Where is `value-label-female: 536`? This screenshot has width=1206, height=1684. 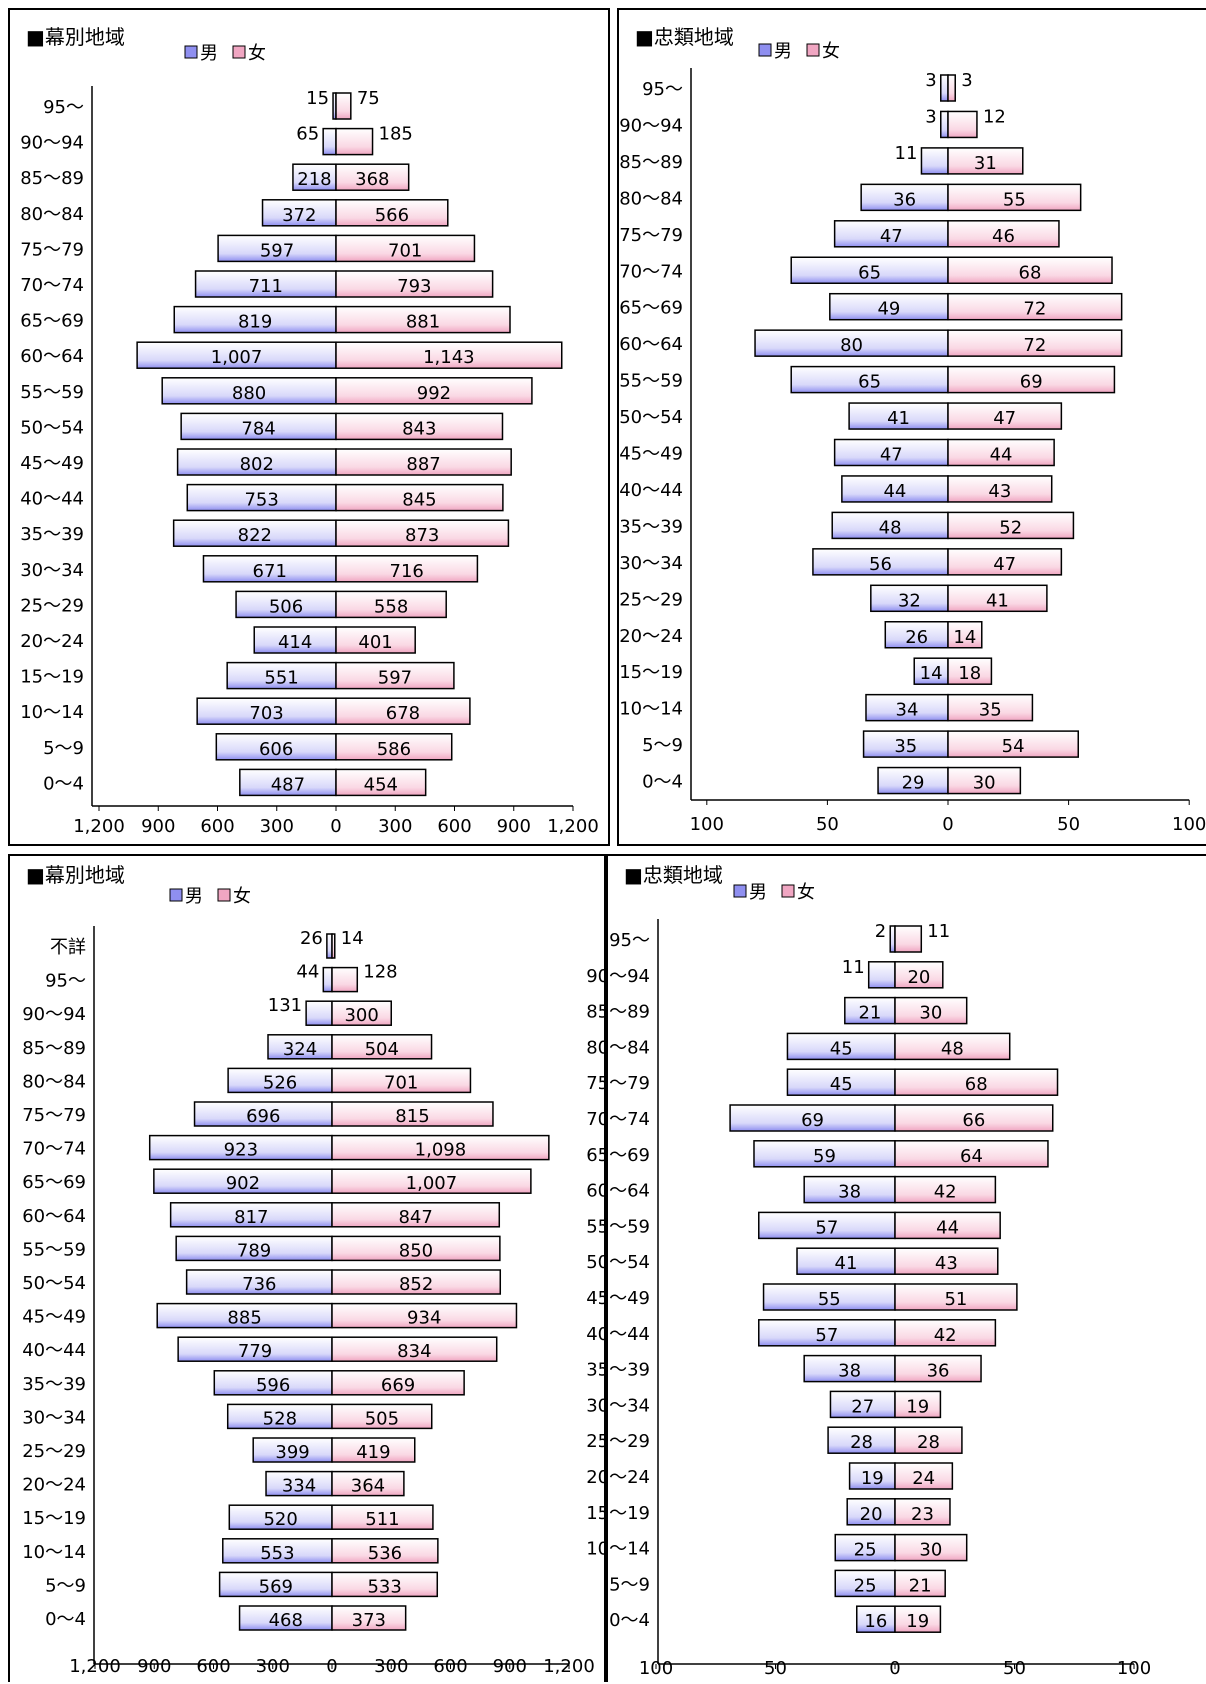
value-label-female: 536 is located at coordinates (385, 1553).